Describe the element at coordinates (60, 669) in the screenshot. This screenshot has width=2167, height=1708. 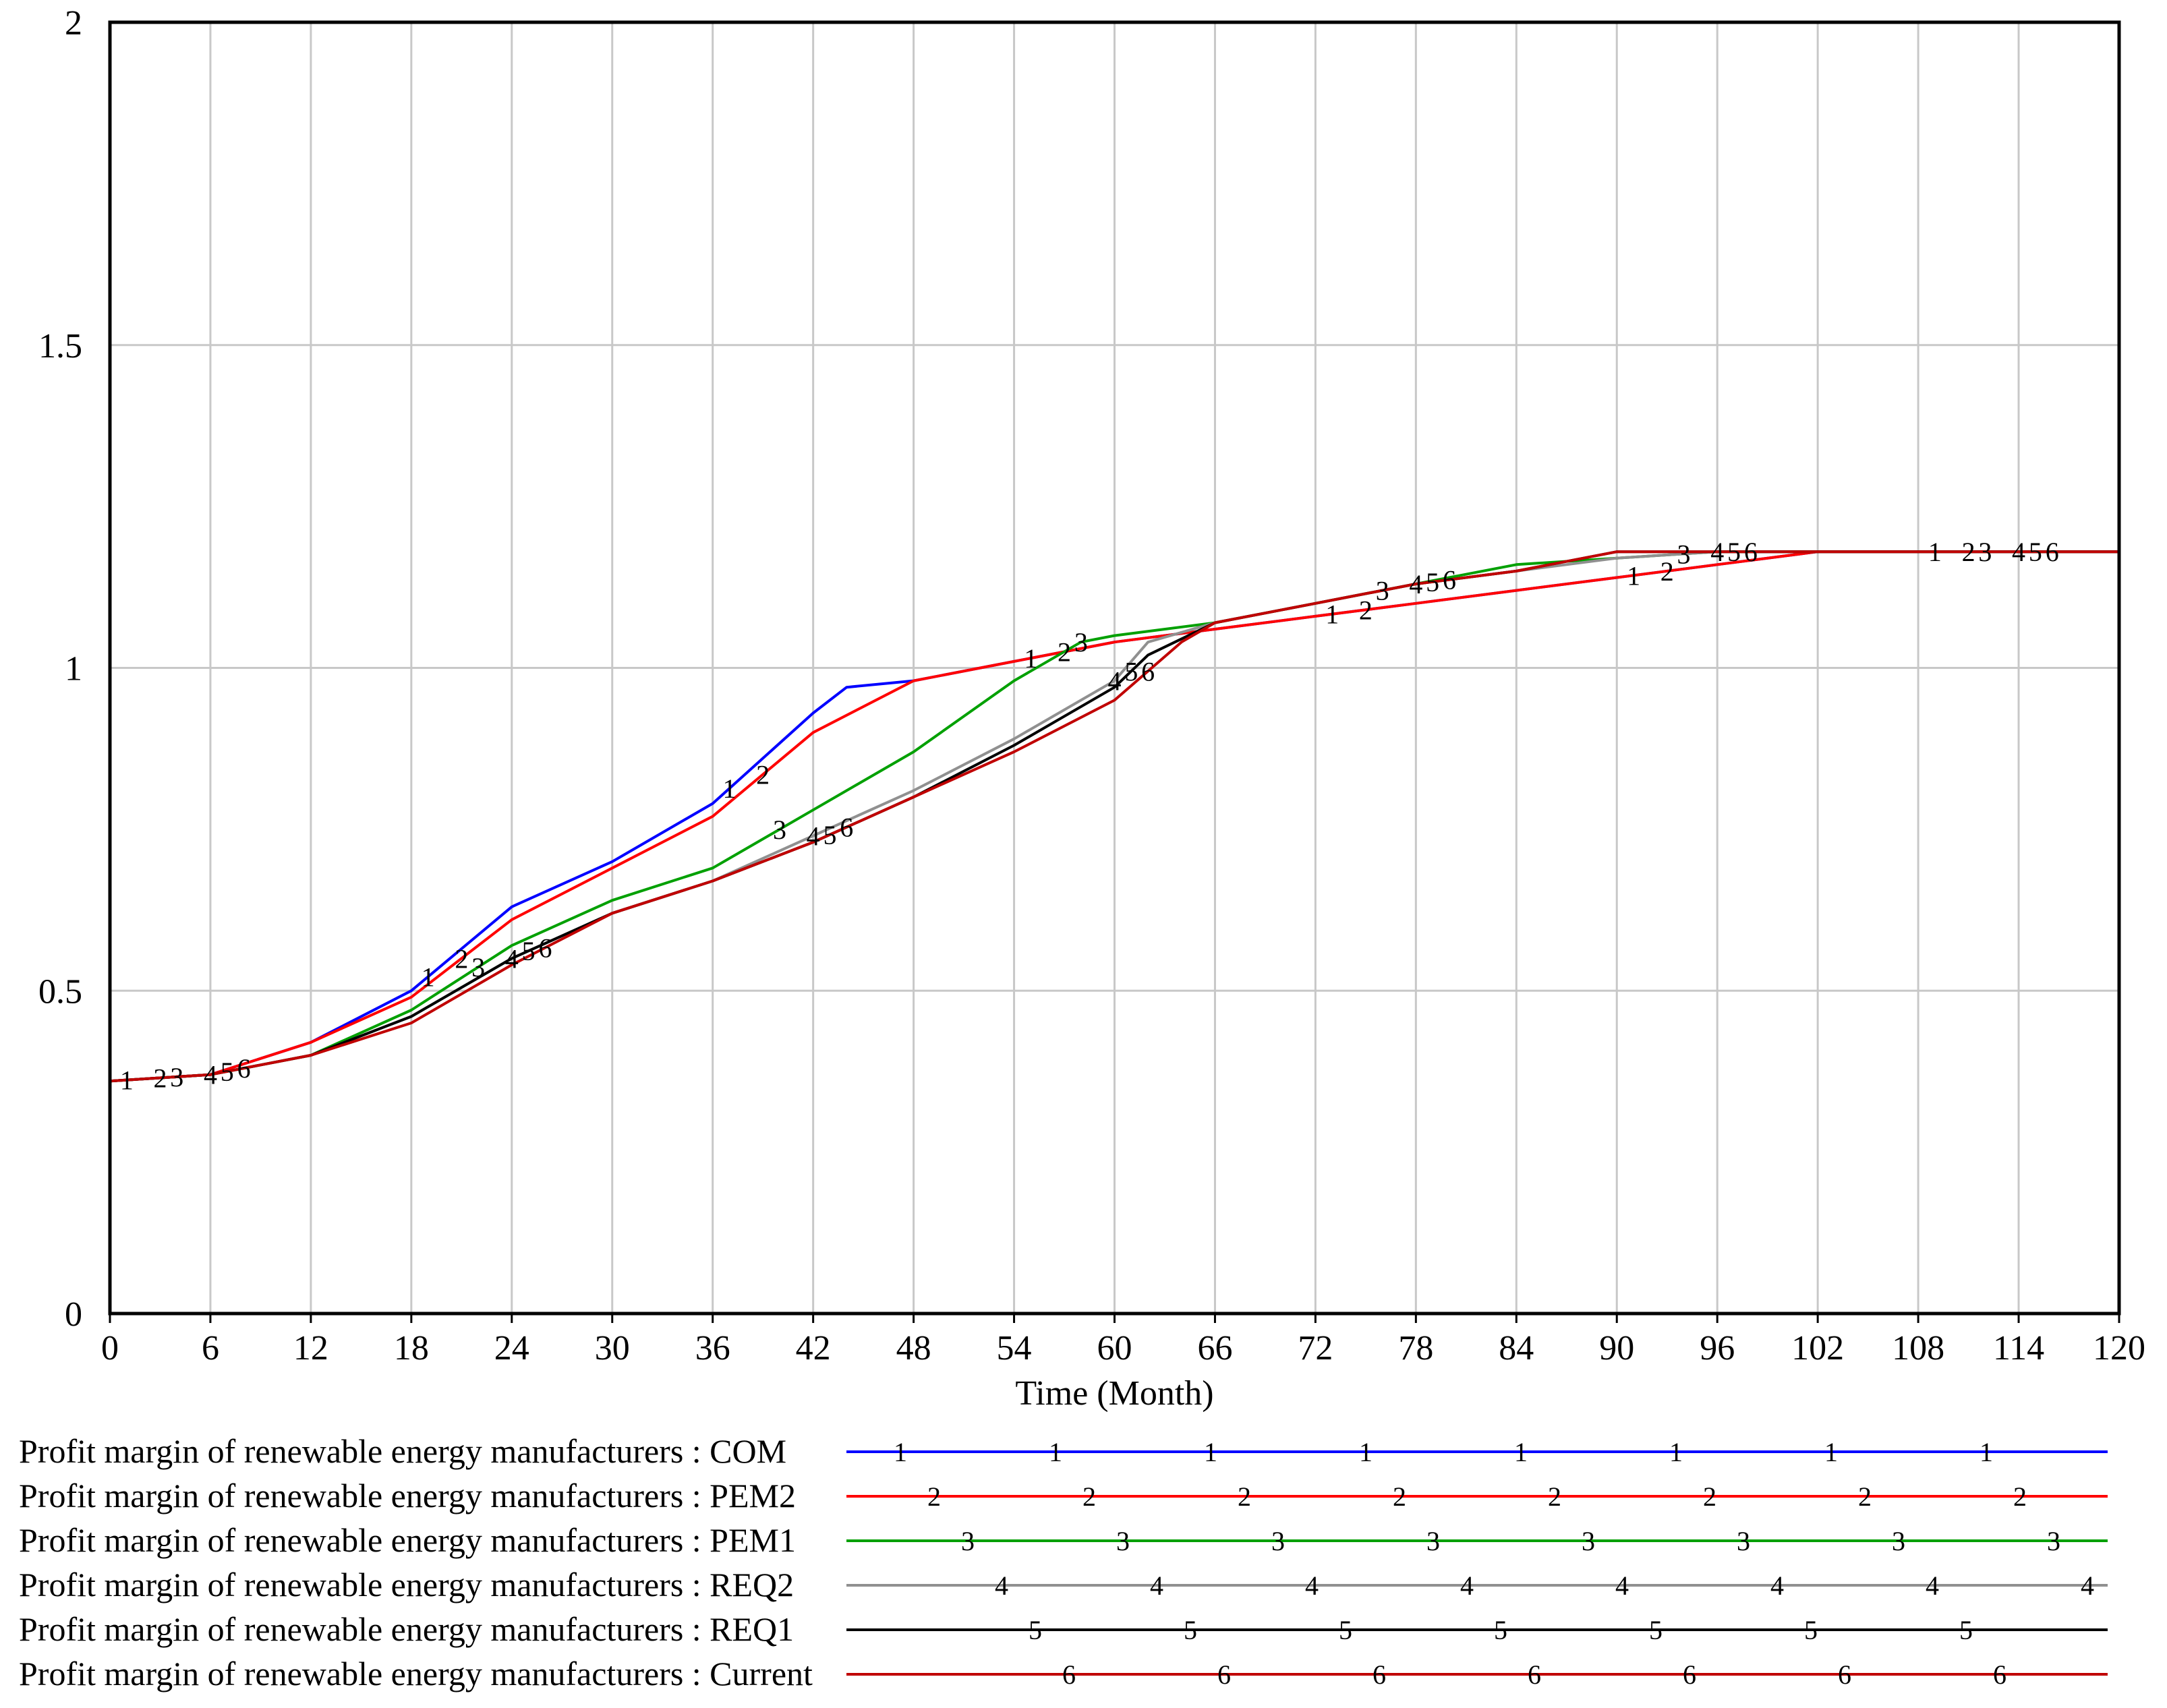
I see `y-axis-ticks: 0 0.5 1 1.5 2` at that location.